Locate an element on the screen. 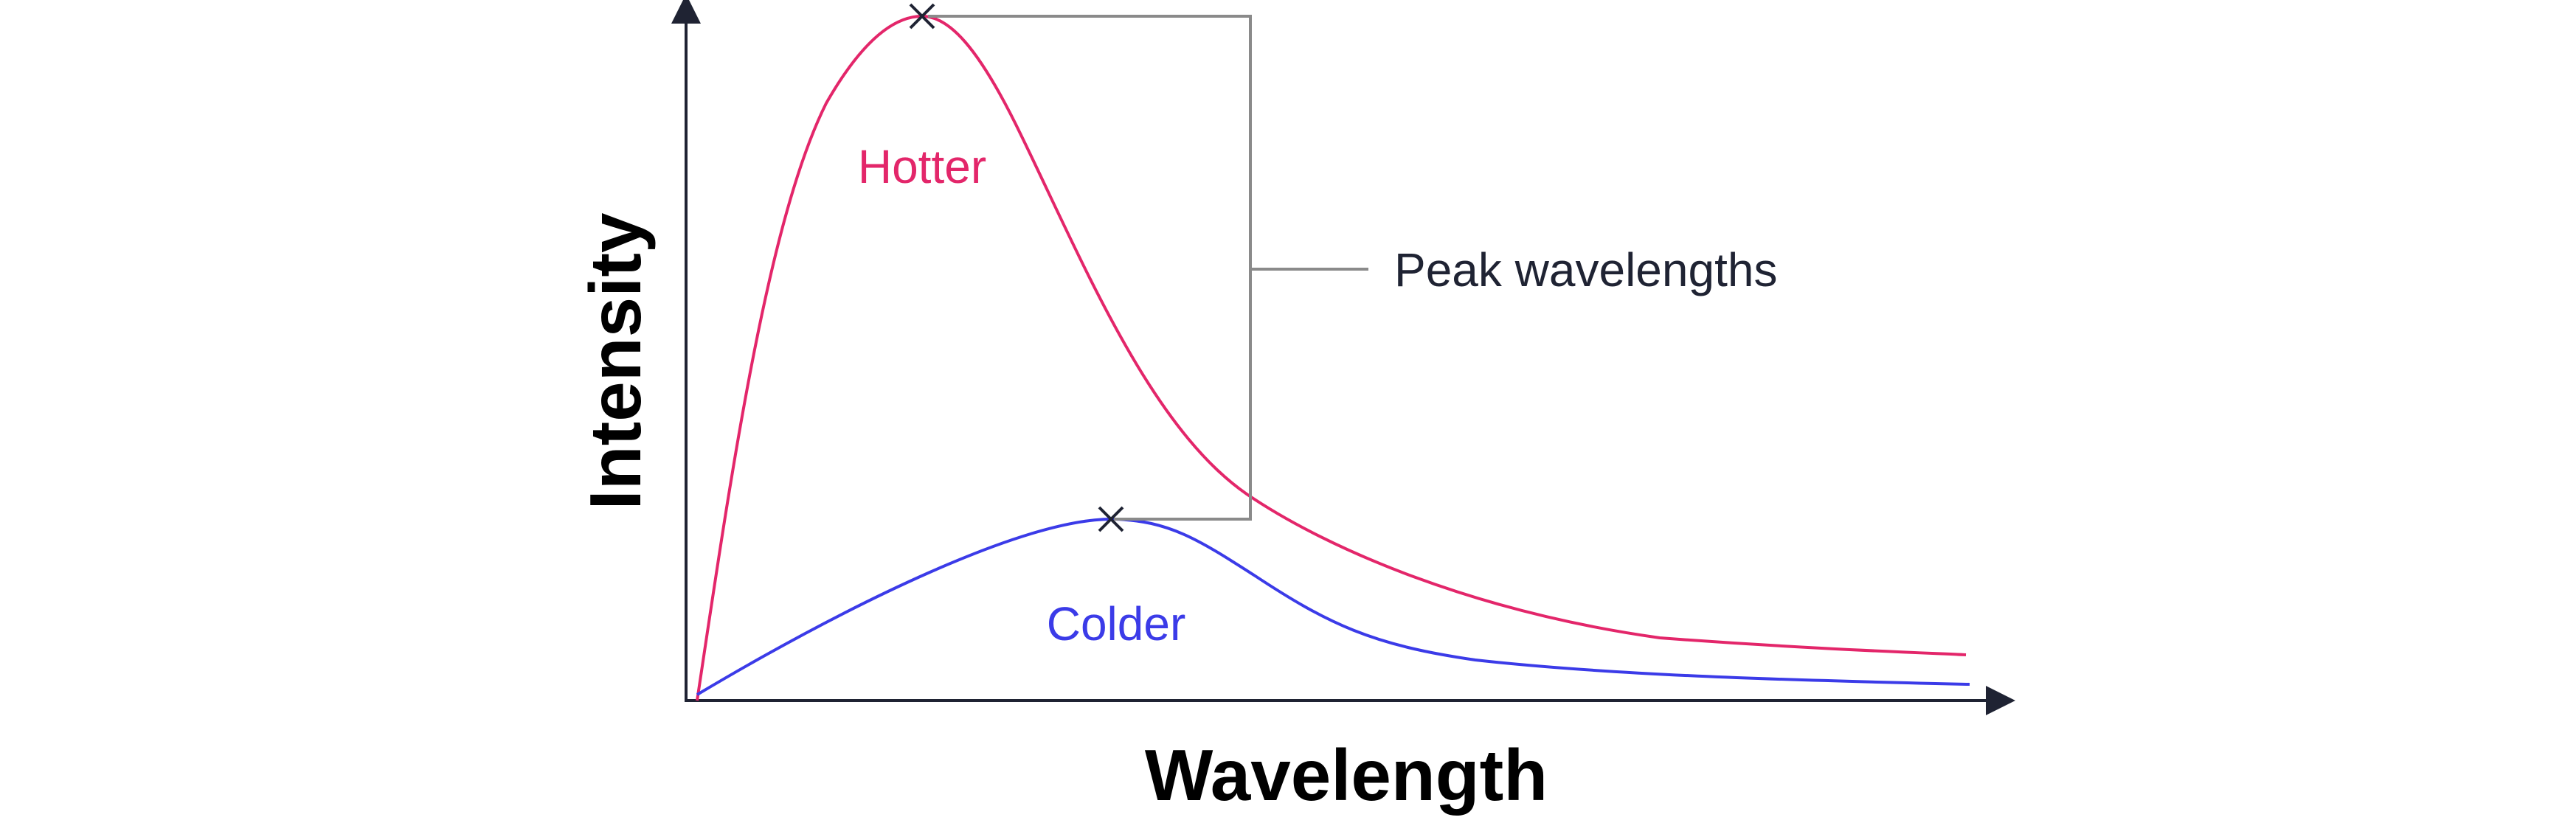 This screenshot has height=820, width=2576. peak-wavelengths-label: Peak wavelengths is located at coordinates (1586, 269).